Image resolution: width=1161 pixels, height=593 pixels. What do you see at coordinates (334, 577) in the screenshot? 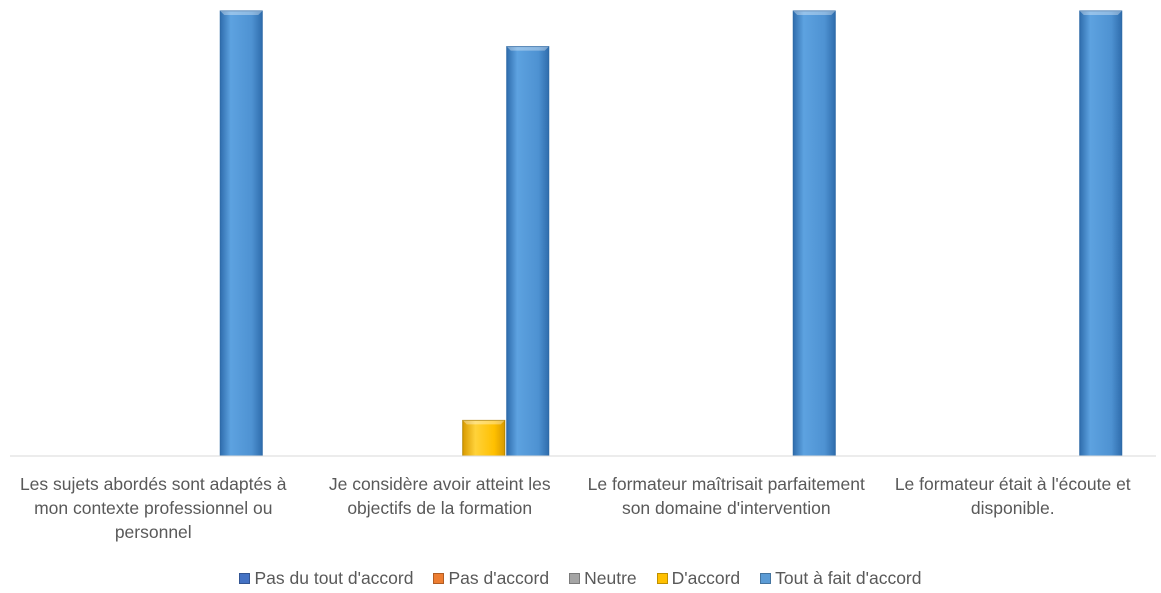
I see `legend-label: Pas du tout d'accord` at bounding box center [334, 577].